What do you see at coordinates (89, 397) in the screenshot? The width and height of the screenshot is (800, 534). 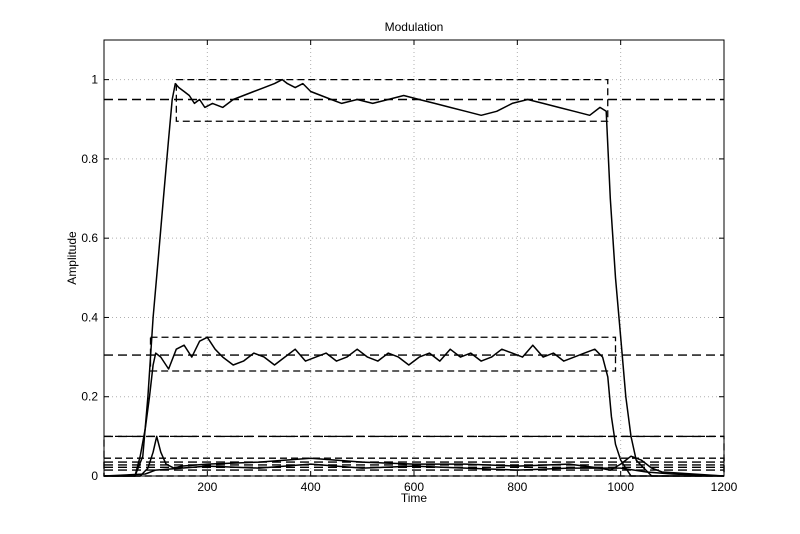 I see `y-tick-label-1: 0.2` at bounding box center [89, 397].